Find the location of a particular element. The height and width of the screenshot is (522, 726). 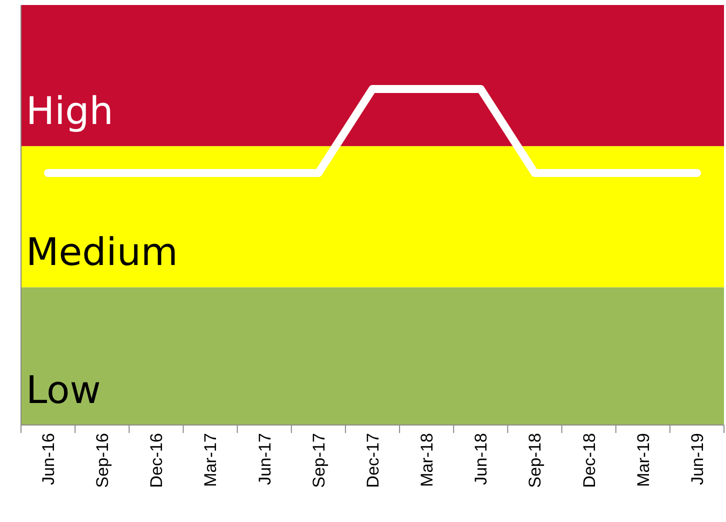

x-tick-label: Sep-16 is located at coordinates (102, 460).